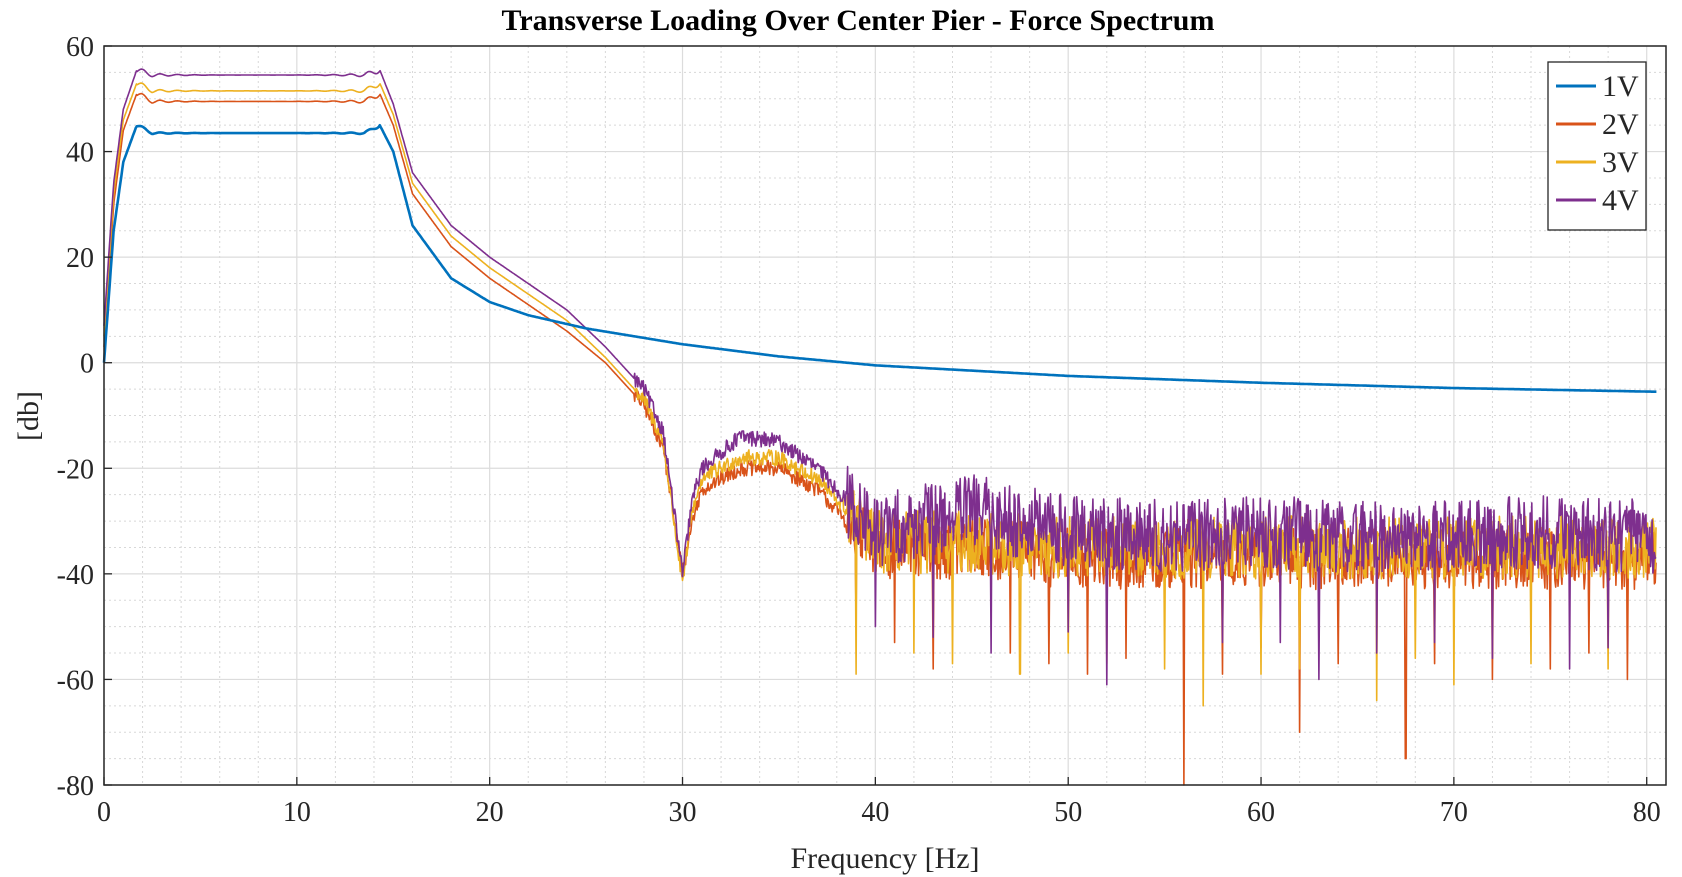 The width and height of the screenshot is (1682, 877). I want to click on y-tick-label: 40, so click(80, 153).